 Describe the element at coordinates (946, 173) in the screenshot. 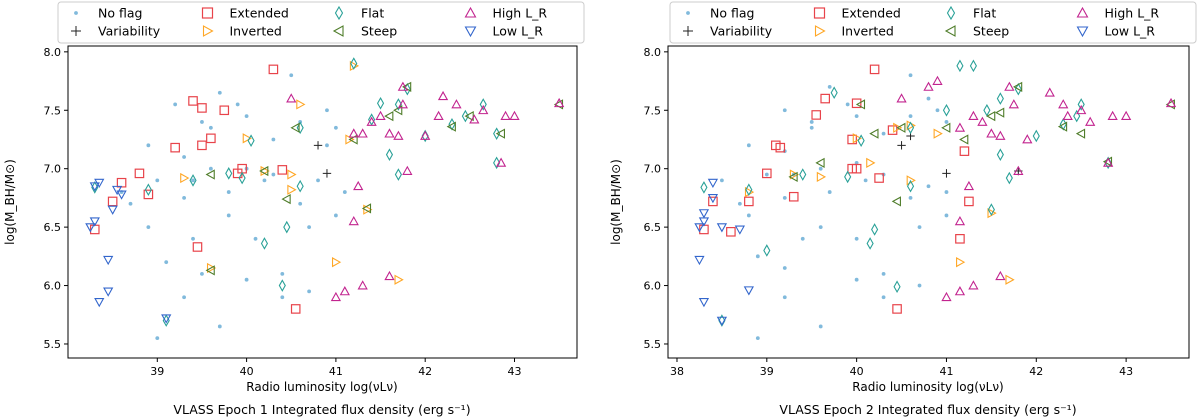

I see `right-variability-point` at that location.